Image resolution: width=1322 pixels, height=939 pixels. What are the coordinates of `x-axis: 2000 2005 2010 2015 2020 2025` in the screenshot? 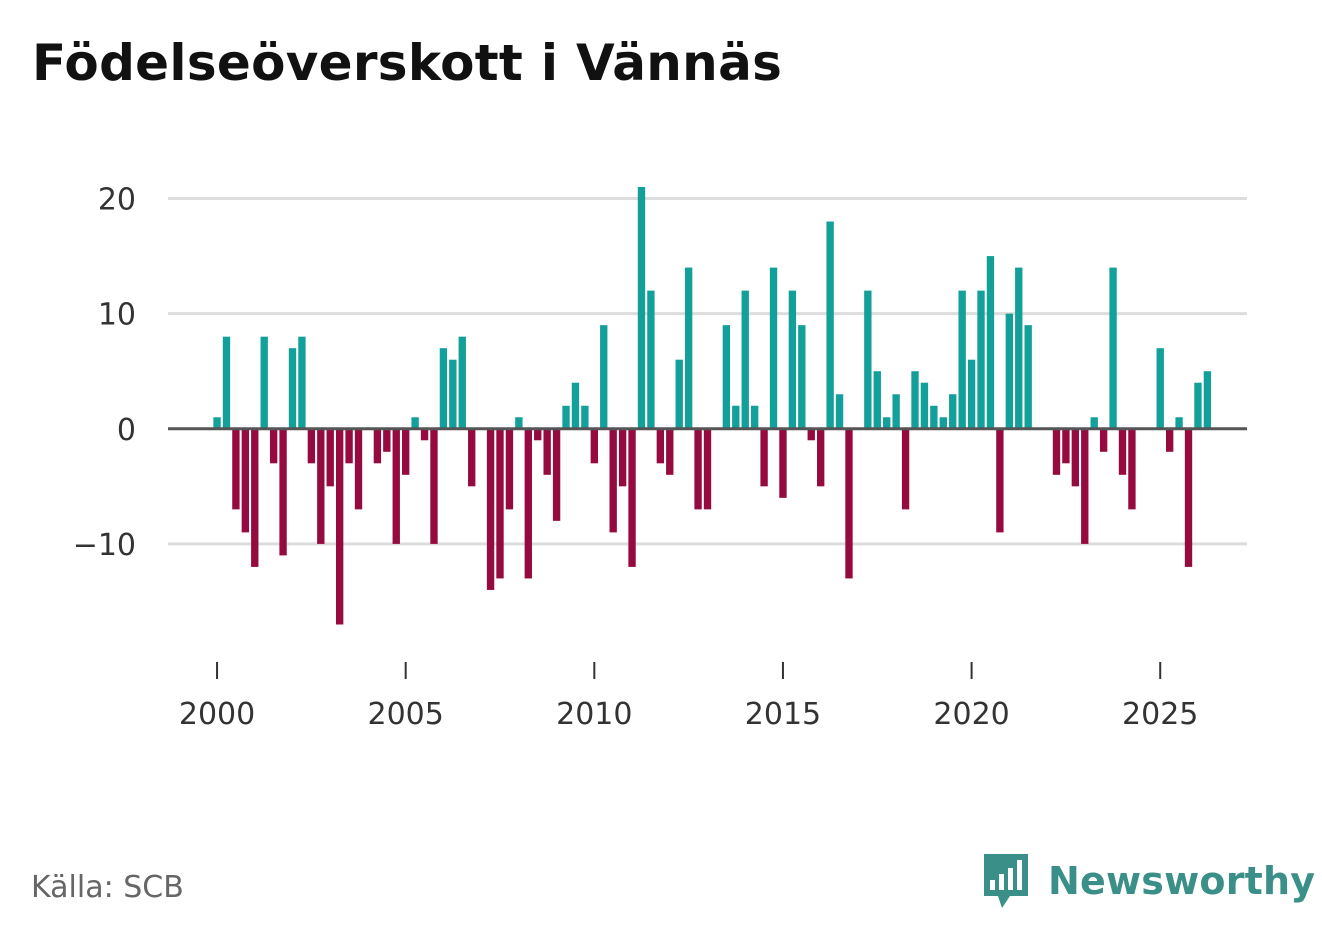 It's located at (688, 697).